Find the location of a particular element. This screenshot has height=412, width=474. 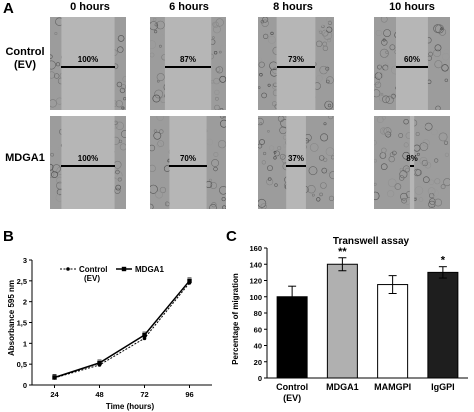

micrograph-control-6h: 87% is located at coordinates (188, 63).